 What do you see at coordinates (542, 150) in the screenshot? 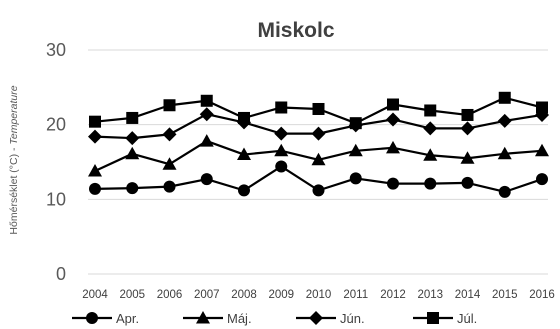
I see `data-point-2-2016` at bounding box center [542, 150].